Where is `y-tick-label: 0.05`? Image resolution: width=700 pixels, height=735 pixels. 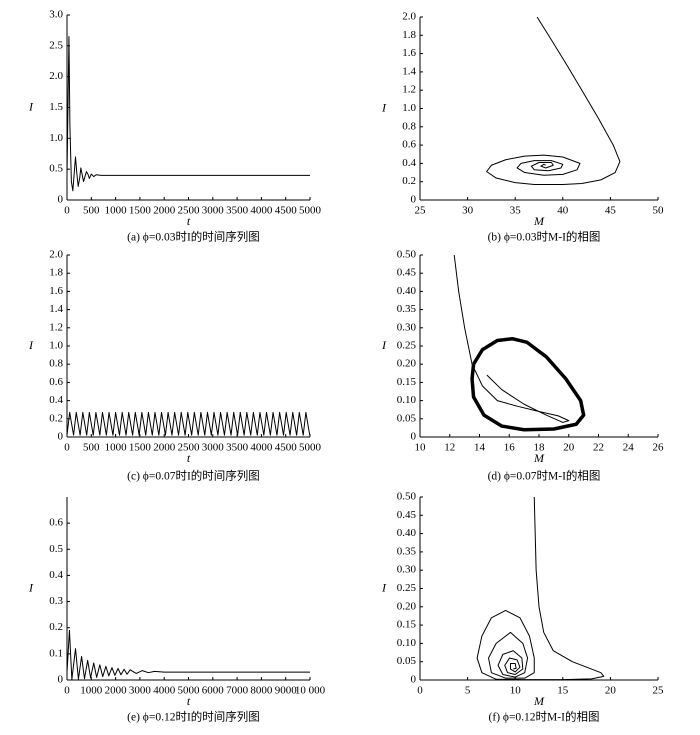
y-tick-label: 0.05 is located at coordinates (407, 418).